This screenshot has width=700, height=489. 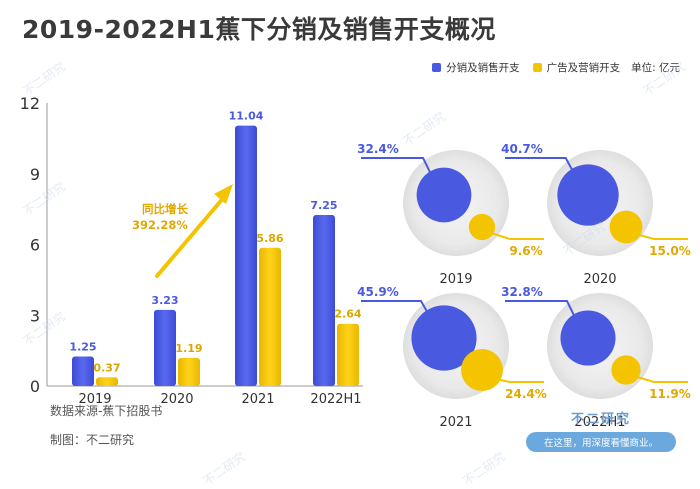 What do you see at coordinates (106, 411) in the screenshot?
I see `data-source: 数据来源-蕉下招股书` at bounding box center [106, 411].